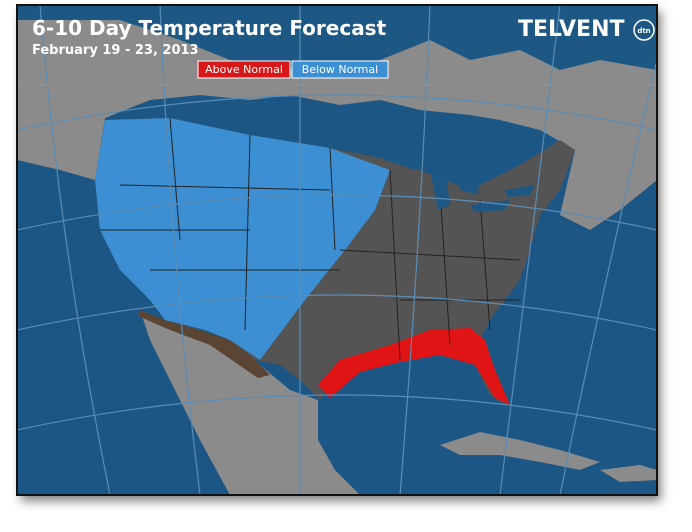  I want to click on legend-label: Above Normal, so click(244, 69).